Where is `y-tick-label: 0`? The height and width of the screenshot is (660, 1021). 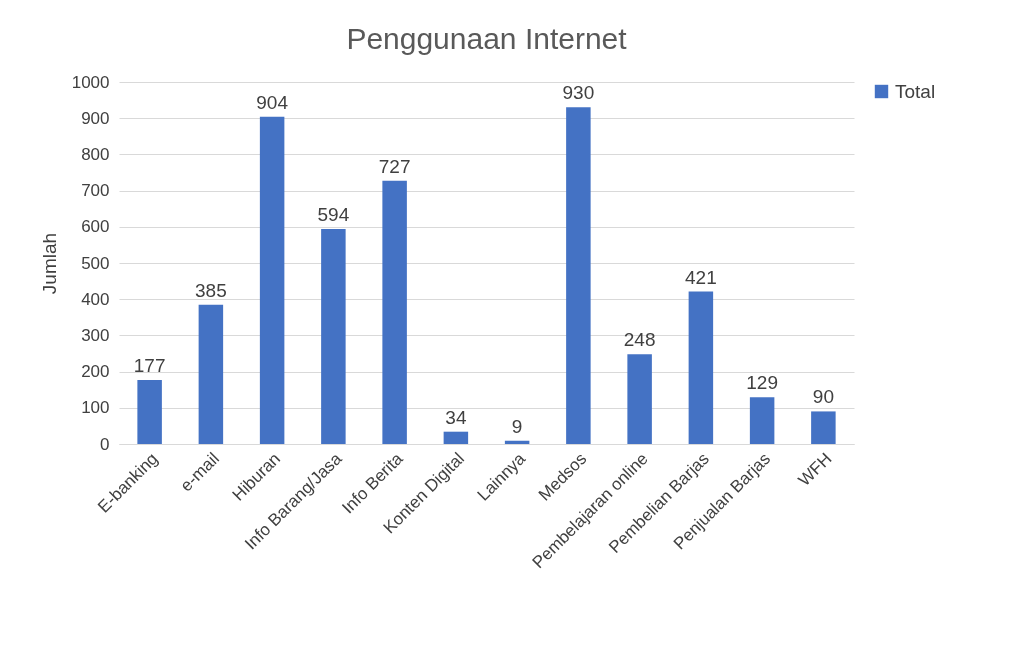
y-tick-label: 0 is located at coordinates (105, 444).